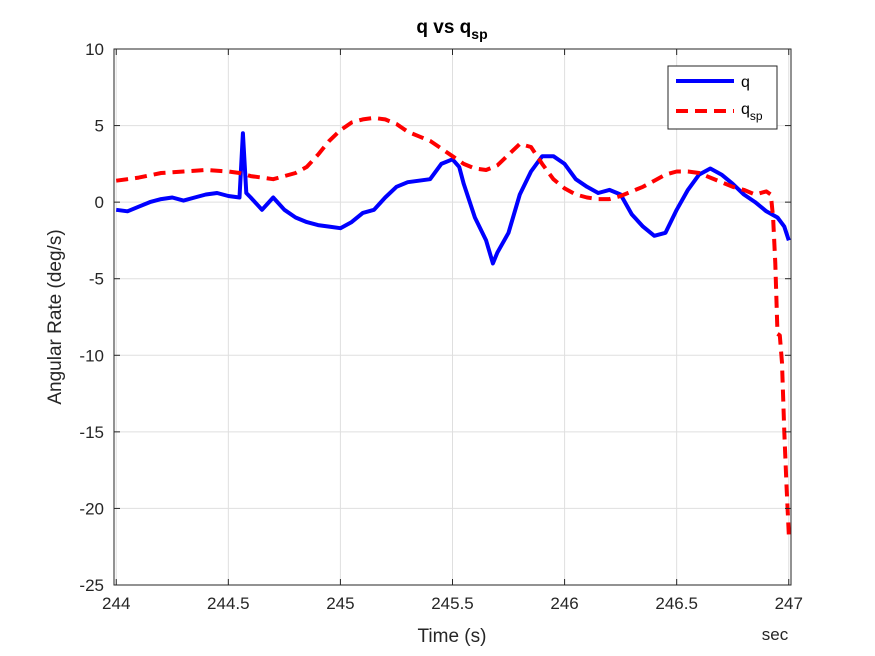 The image size is (875, 656). What do you see at coordinates (340, 603) in the screenshot?
I see `x-tick-label: 245` at bounding box center [340, 603].